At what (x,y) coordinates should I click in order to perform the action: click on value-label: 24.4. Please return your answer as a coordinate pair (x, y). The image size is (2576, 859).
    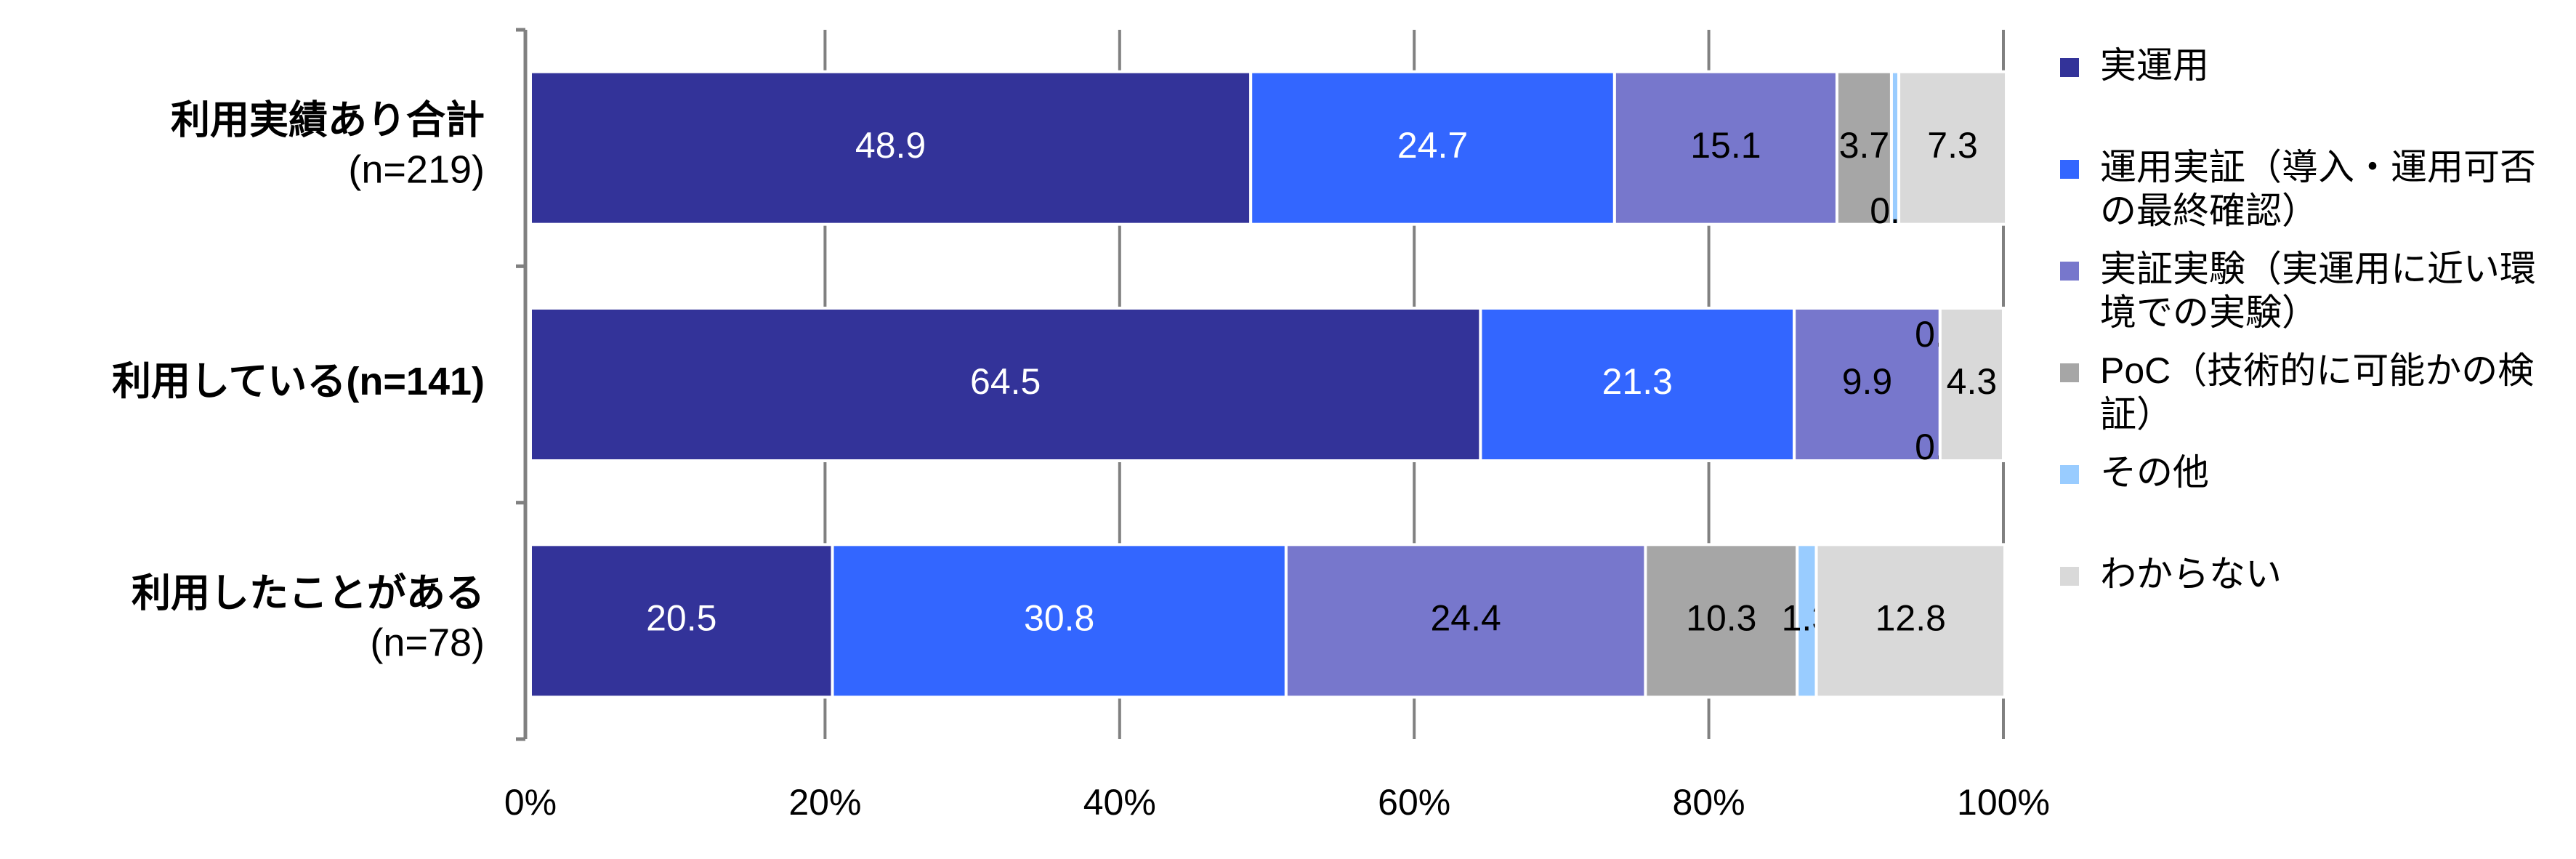
    Looking at the image, I should click on (1466, 618).